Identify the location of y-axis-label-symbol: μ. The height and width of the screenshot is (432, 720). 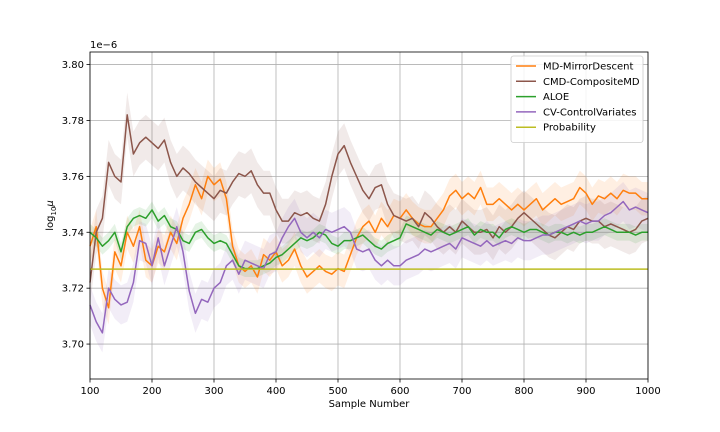
(50, 203).